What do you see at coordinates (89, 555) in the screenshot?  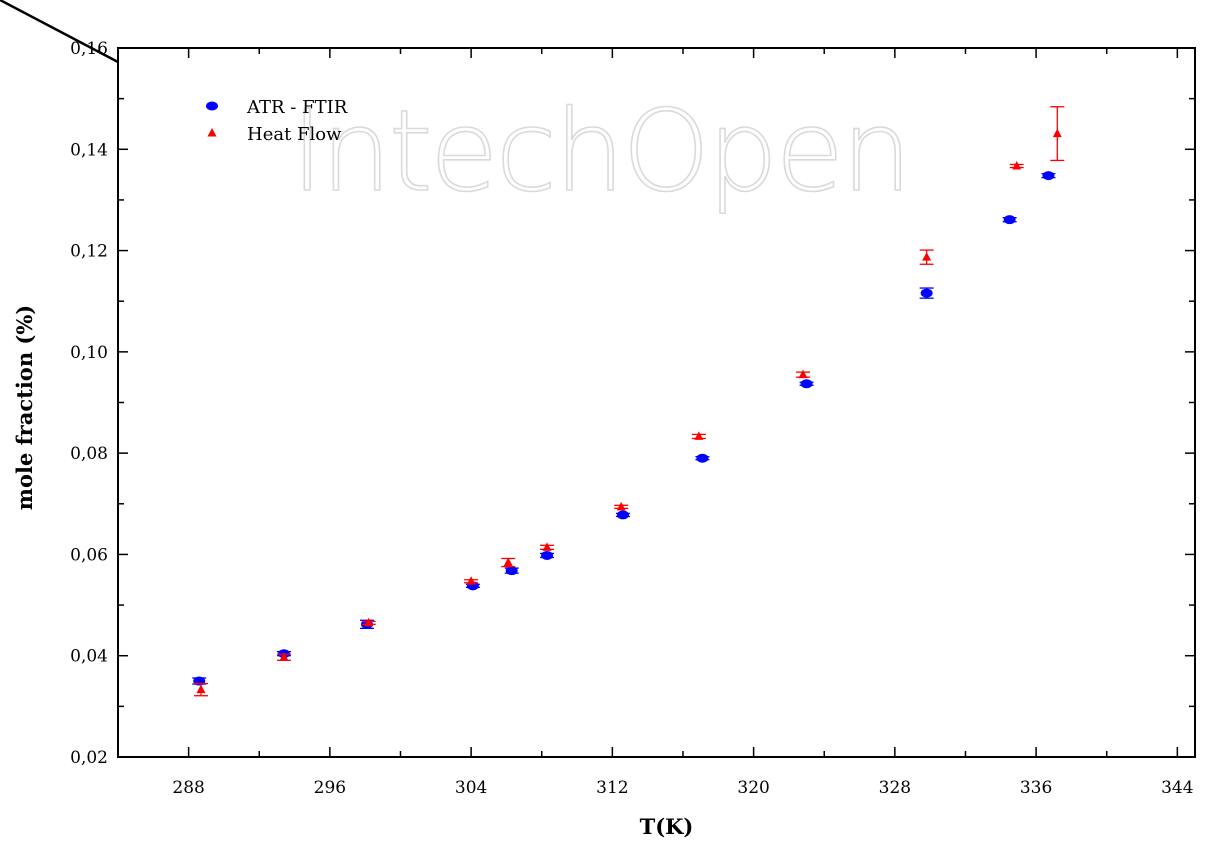 I see `y-tick-label: 0,06` at bounding box center [89, 555].